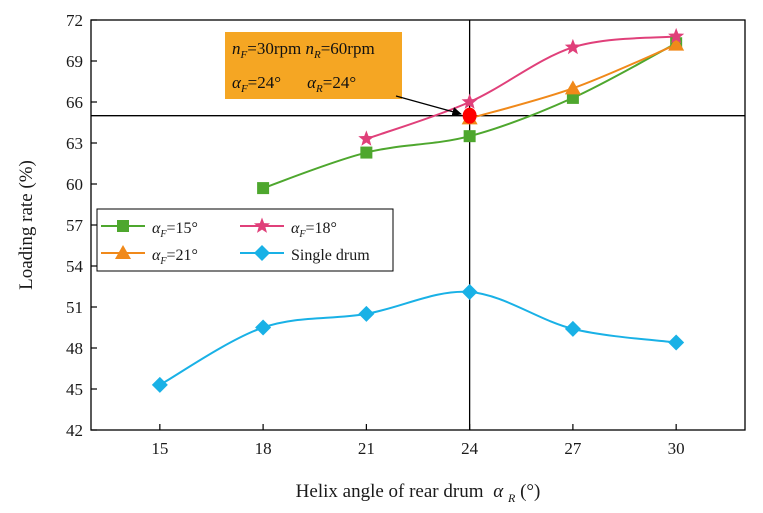  Describe the element at coordinates (74, 20) in the screenshot. I see `y-tick-label: 72` at that location.